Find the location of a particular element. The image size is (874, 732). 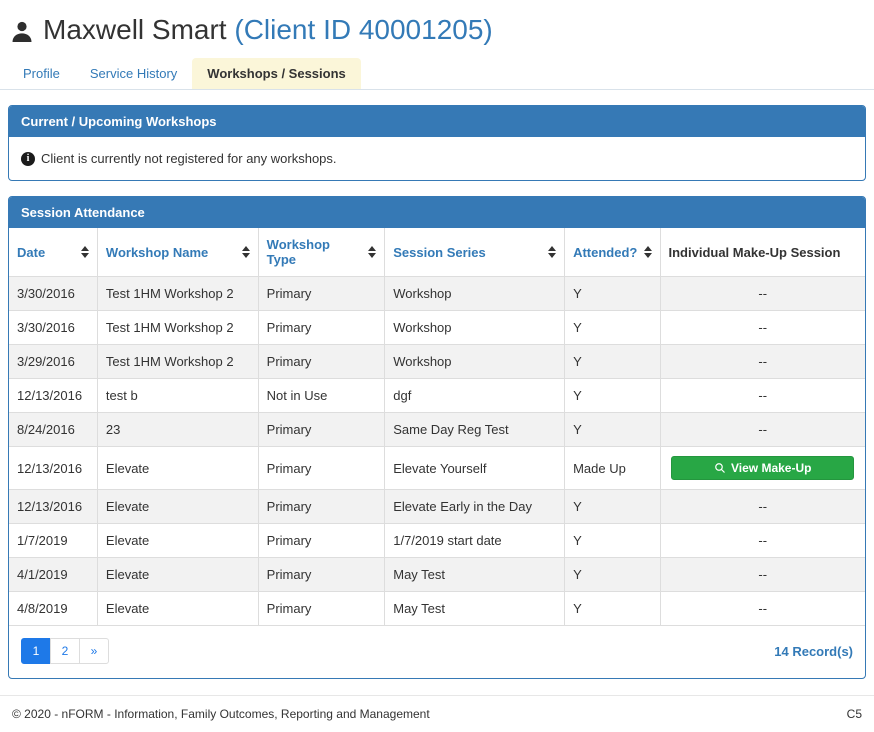

column-header-label: Session Series is located at coordinates (439, 252).